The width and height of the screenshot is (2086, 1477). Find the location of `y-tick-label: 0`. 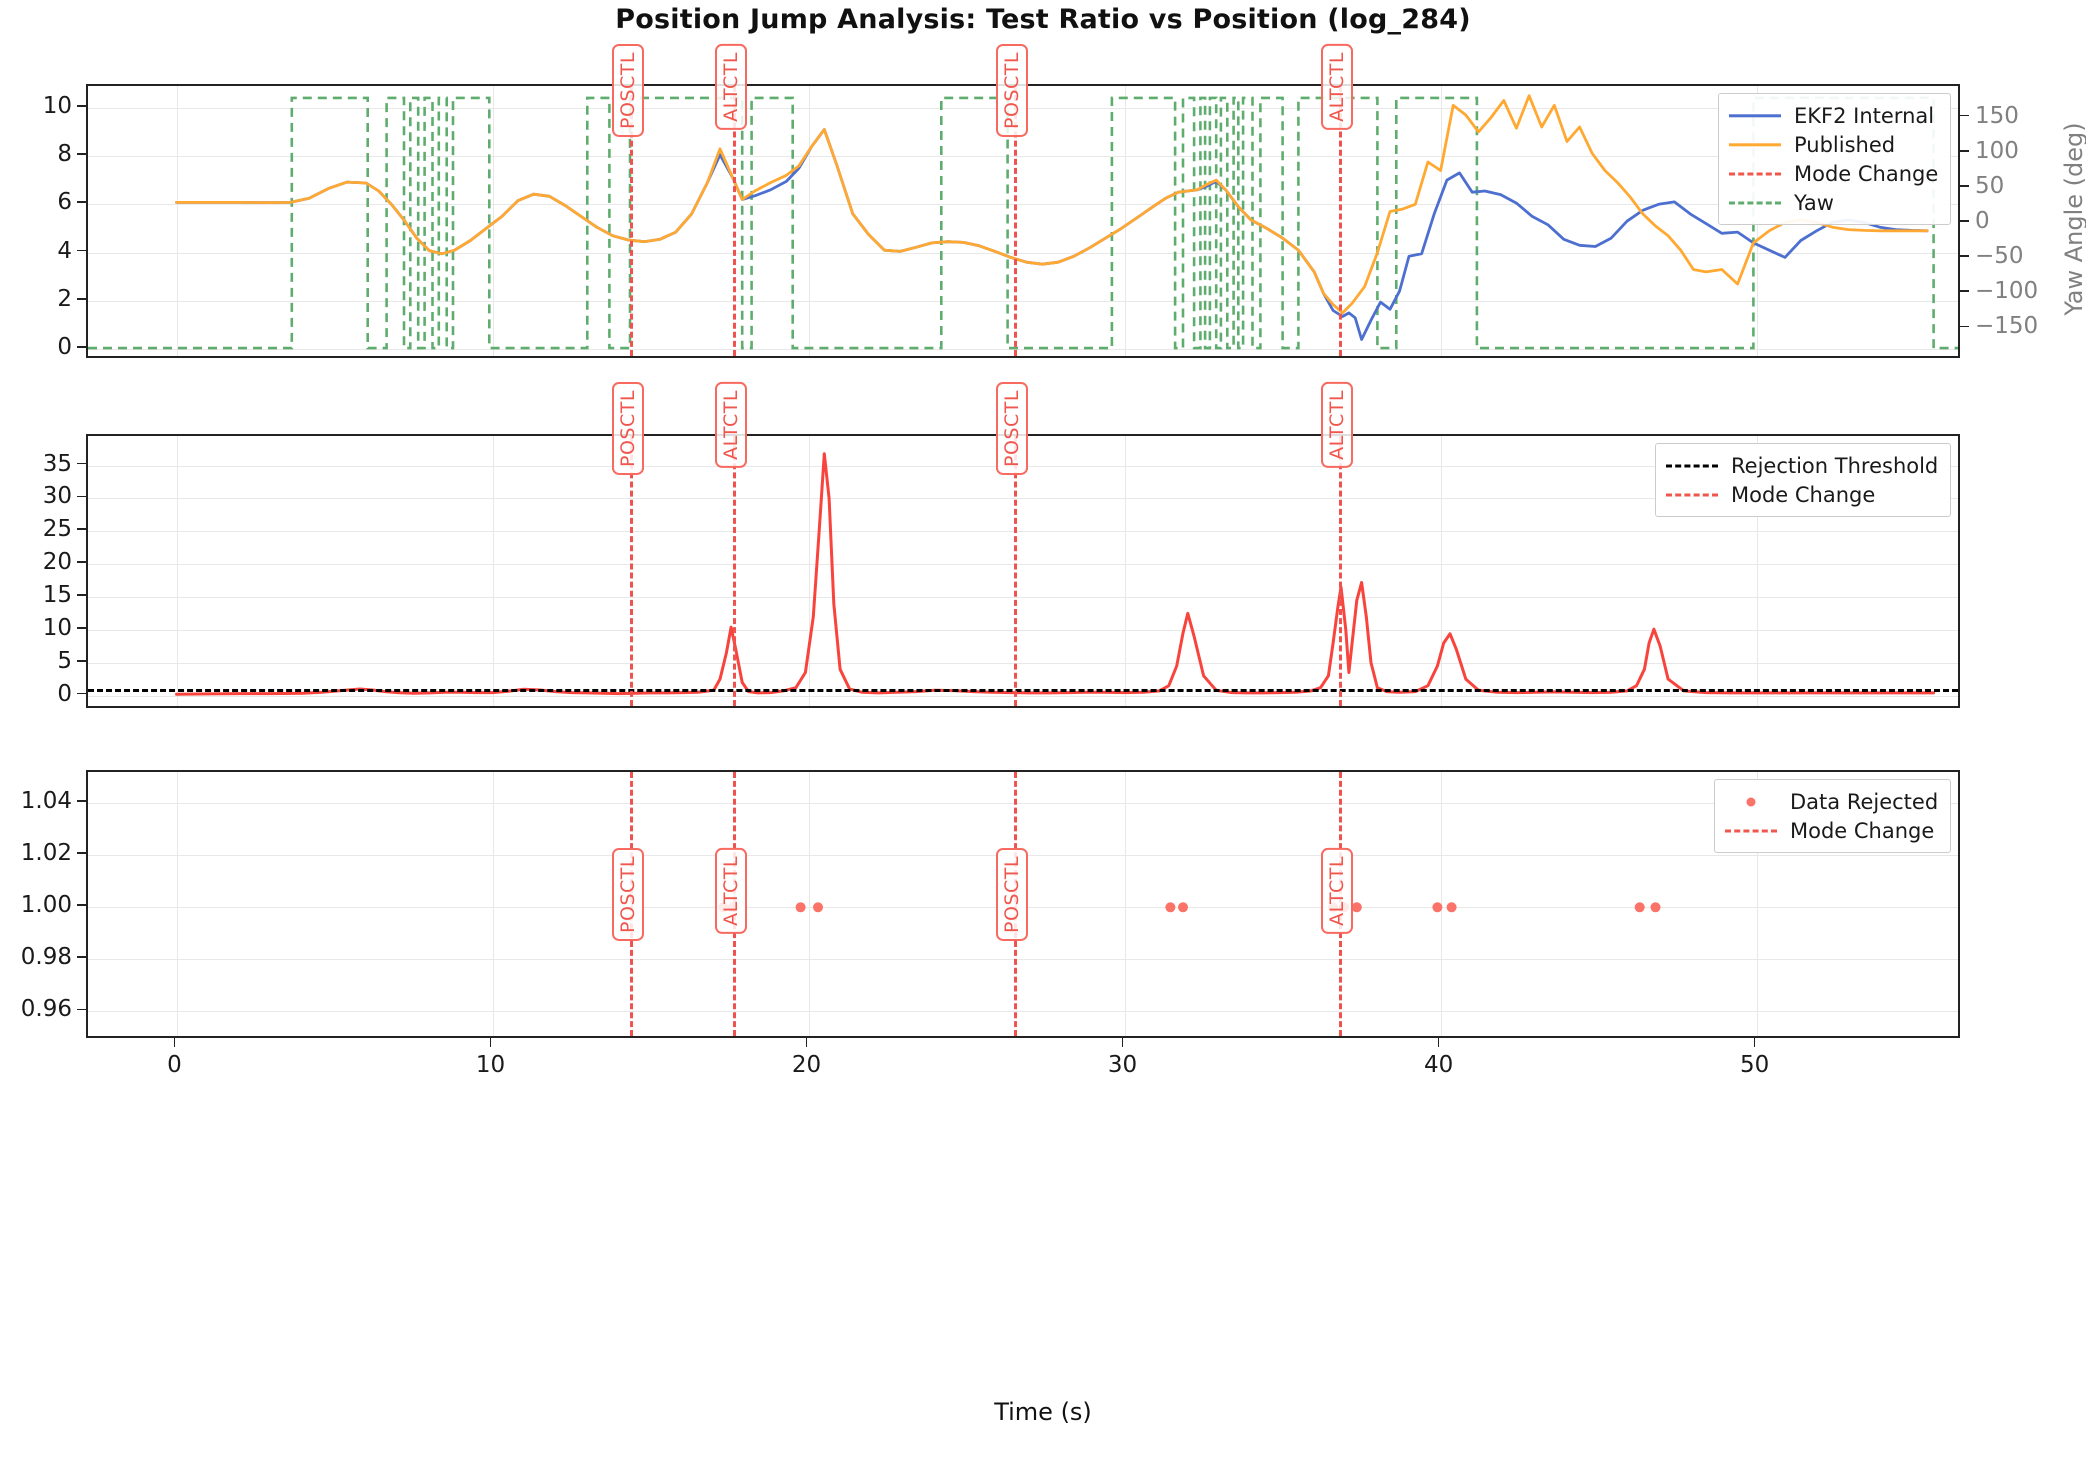

y-tick-label: 0 is located at coordinates (64, 347).